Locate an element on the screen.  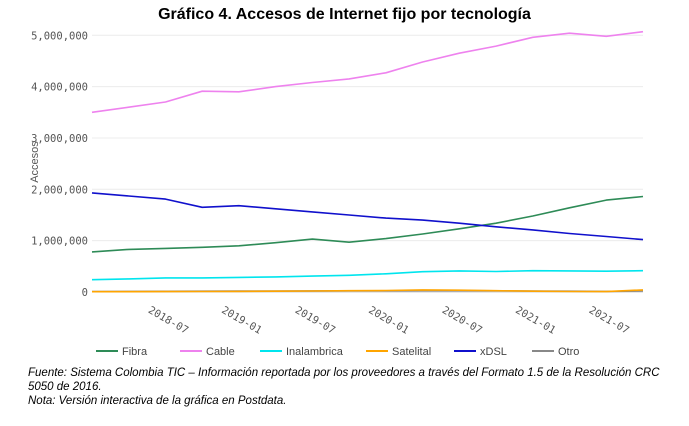
legend-label-otro: Otro is located at coordinates (568, 352).